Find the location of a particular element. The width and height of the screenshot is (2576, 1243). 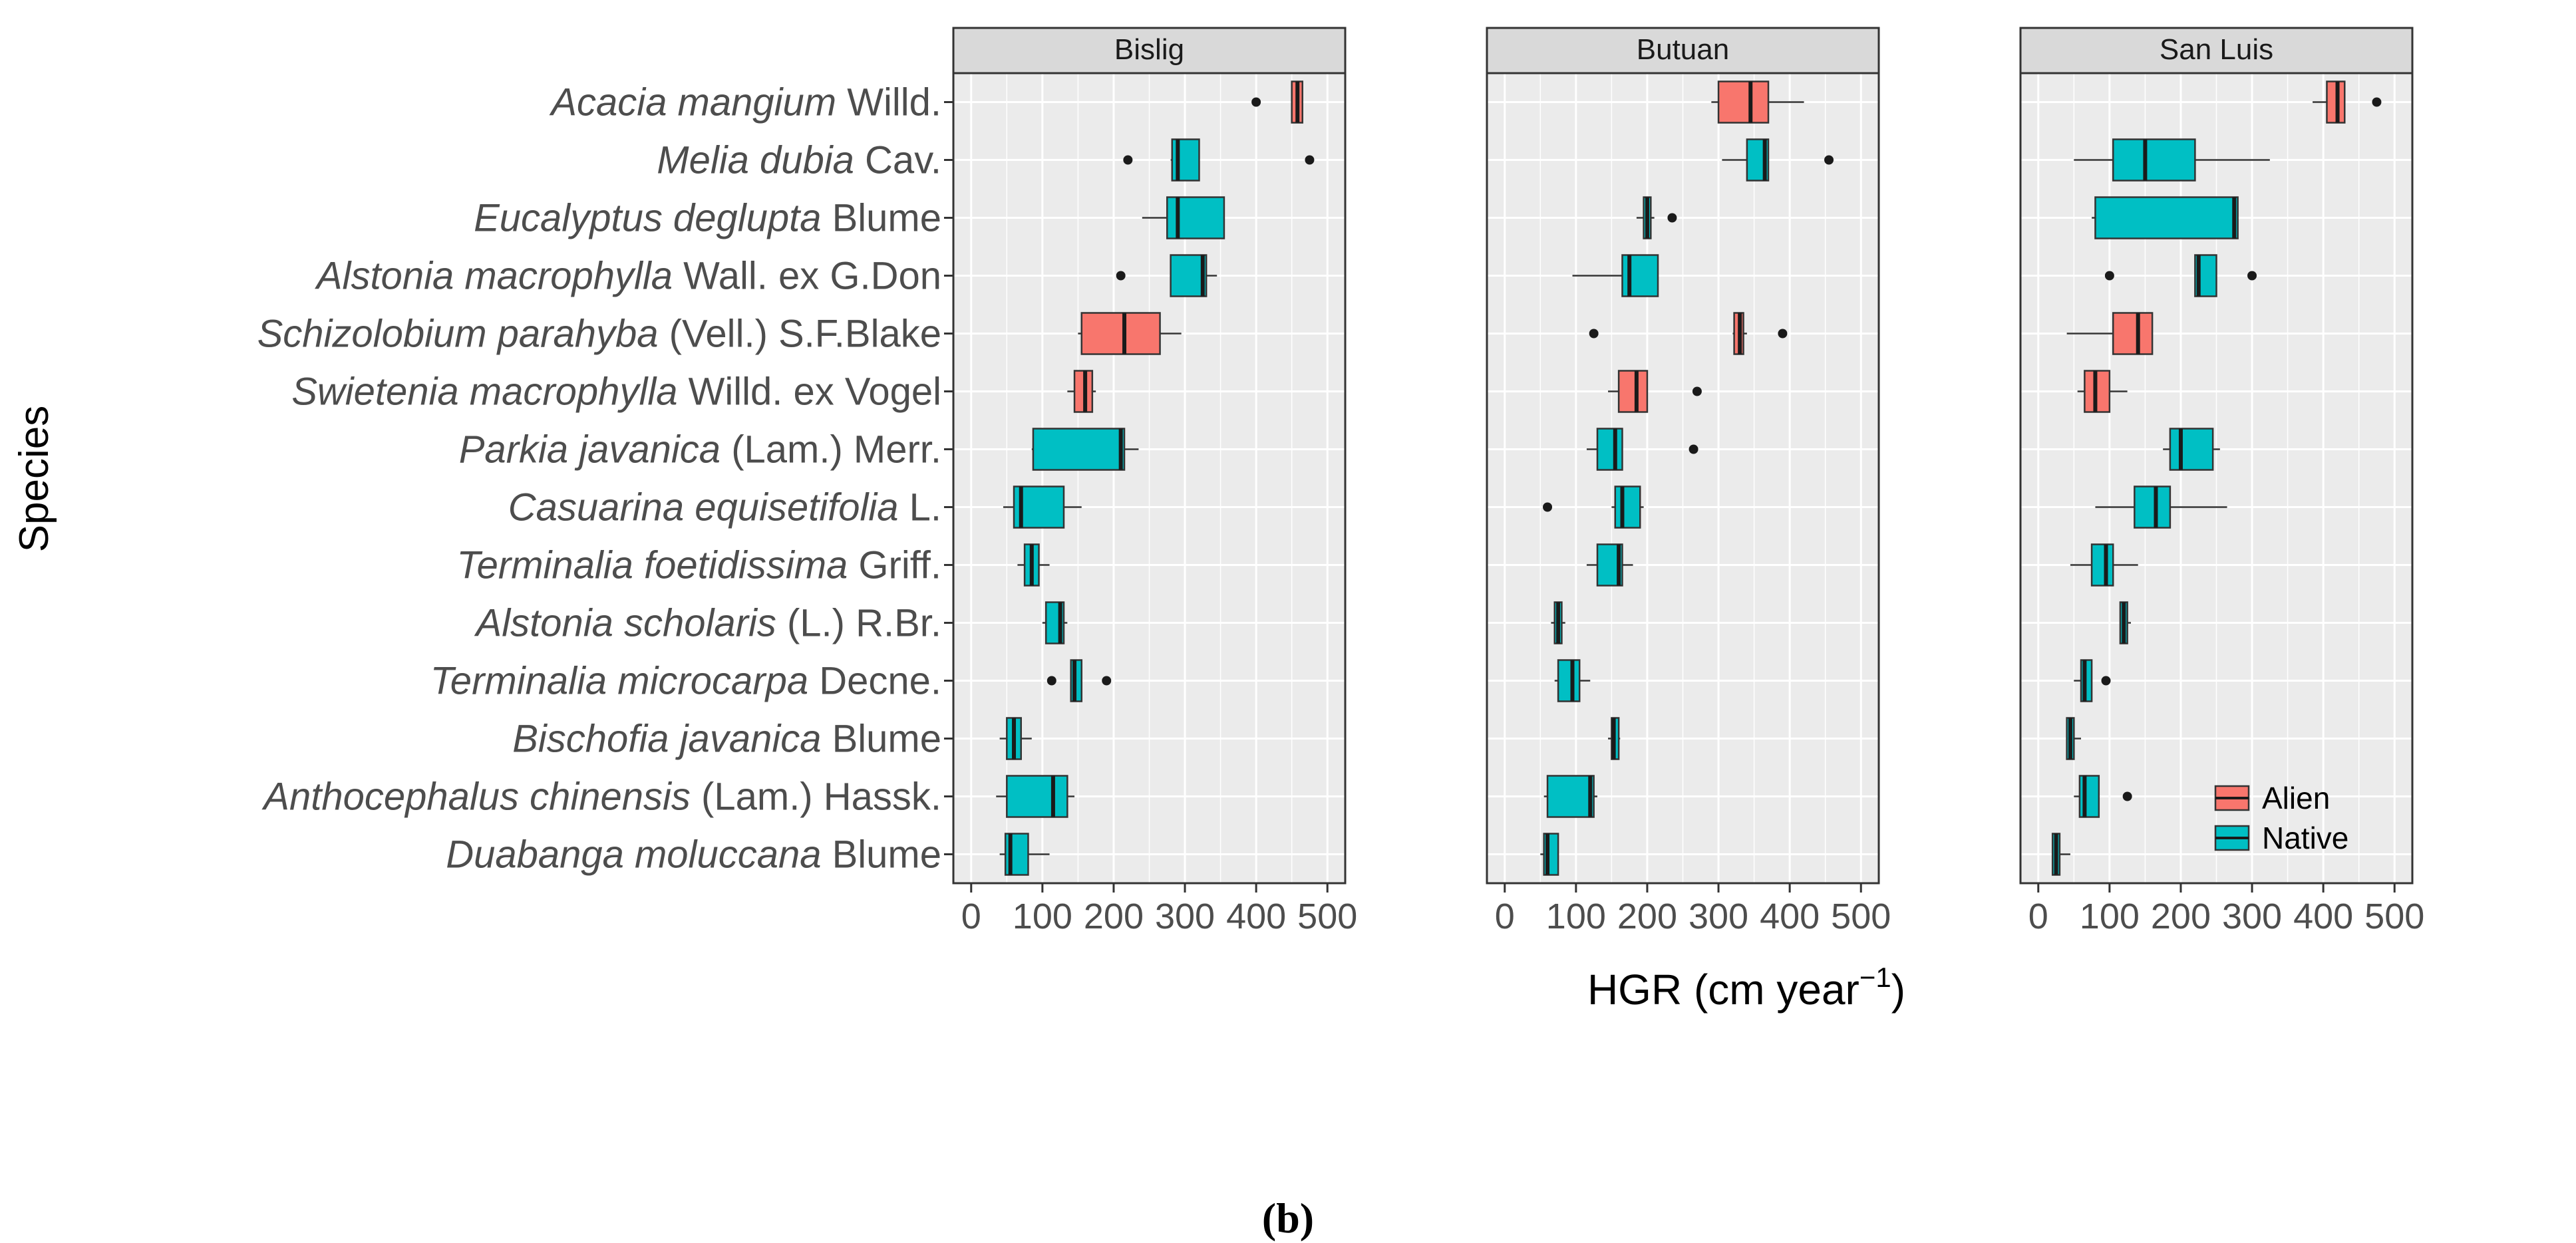

legend-item-alien: Alien is located at coordinates (2272, 798).